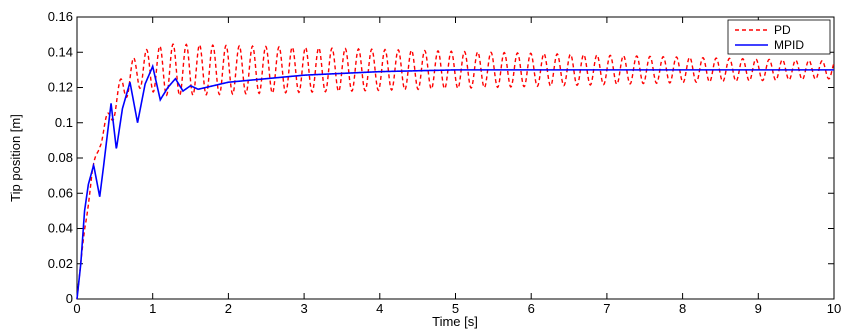  Describe the element at coordinates (60, 157) in the screenshot. I see `y-tick-label: 0.08` at that location.